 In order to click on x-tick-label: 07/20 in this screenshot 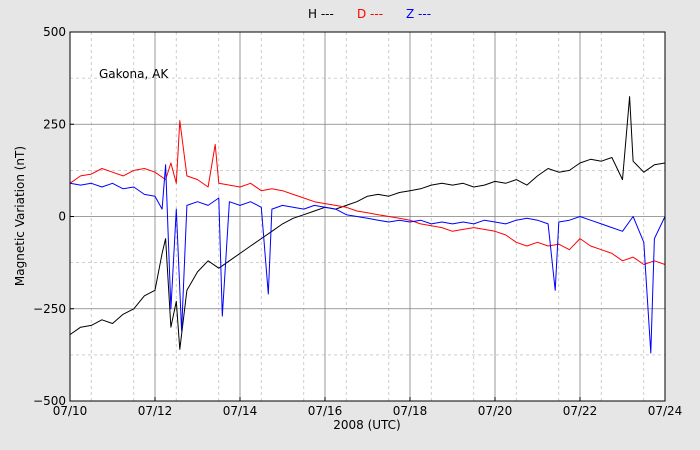, I will do `click(495, 411)`.